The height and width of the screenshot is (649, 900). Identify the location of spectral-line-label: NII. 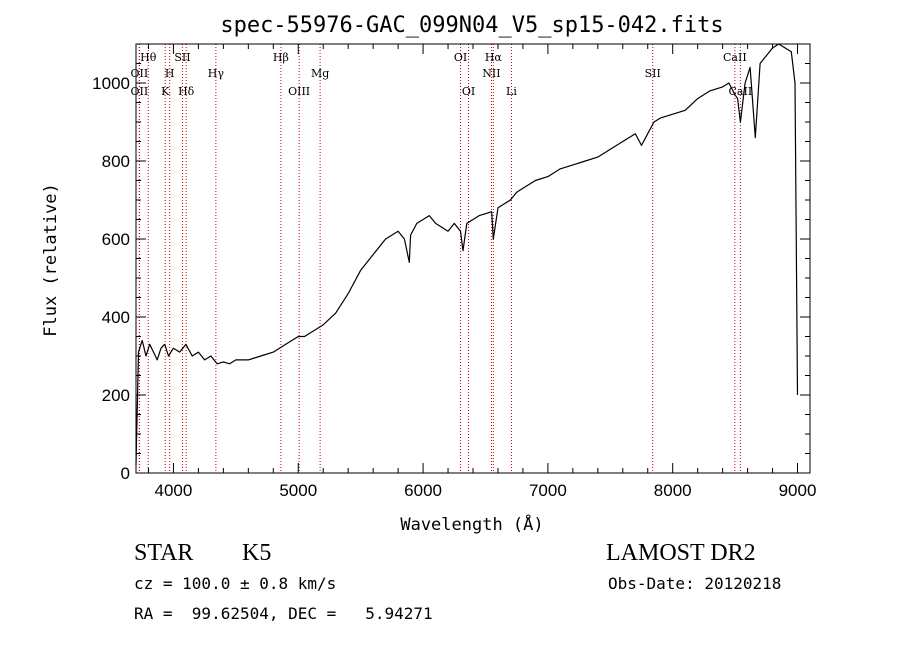
(491, 73).